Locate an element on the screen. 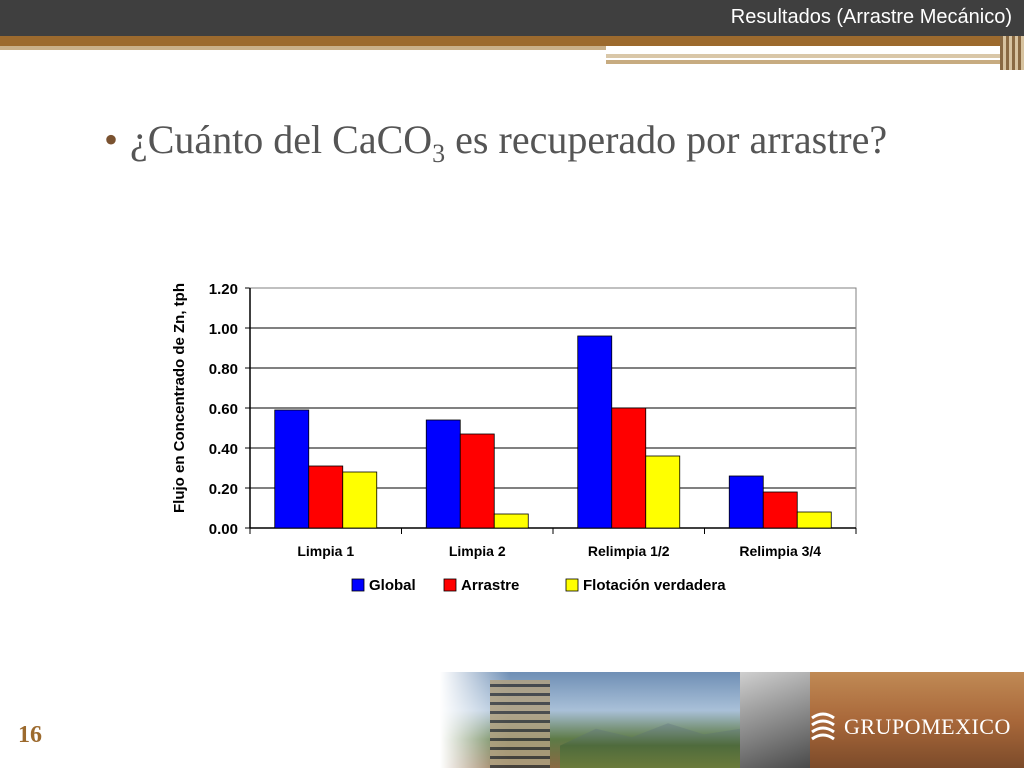 Image resolution: width=1024 pixels, height=768 pixels. legend-label: Flotación verdadera is located at coordinates (654, 585).